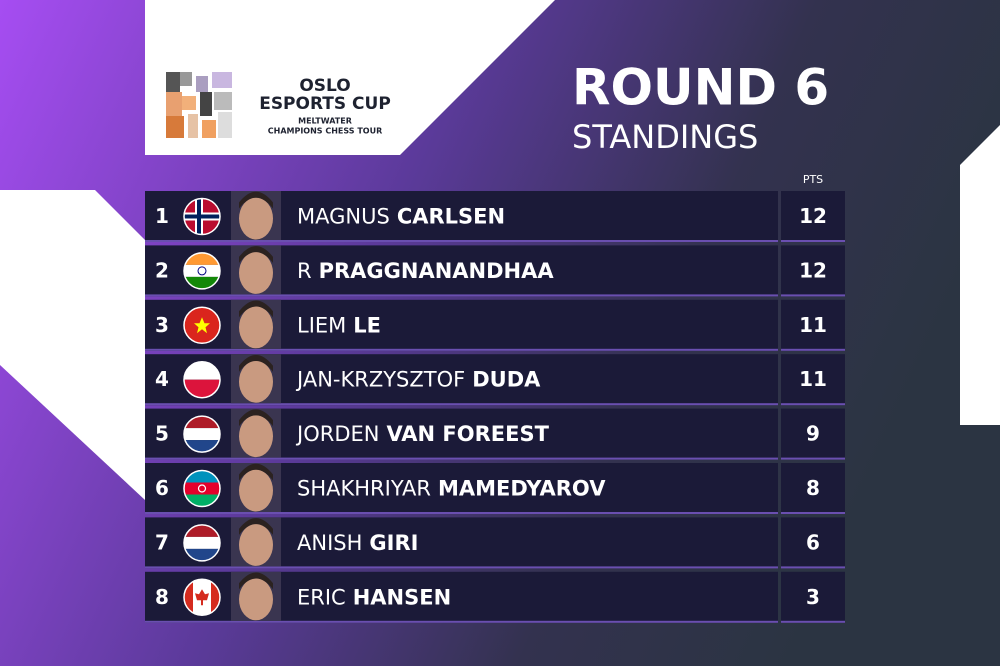 This screenshot has height=666, width=1000. I want to click on last-name: VAN FOREEST, so click(467, 434).